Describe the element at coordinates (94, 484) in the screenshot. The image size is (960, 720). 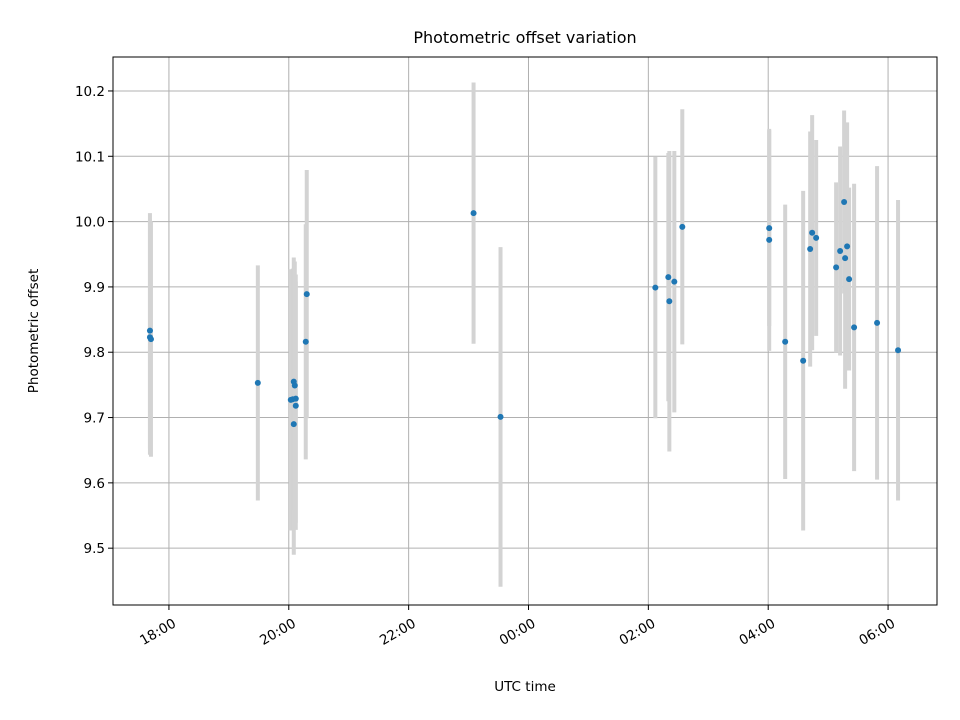
I see `y-tick-label: 9.6` at that location.